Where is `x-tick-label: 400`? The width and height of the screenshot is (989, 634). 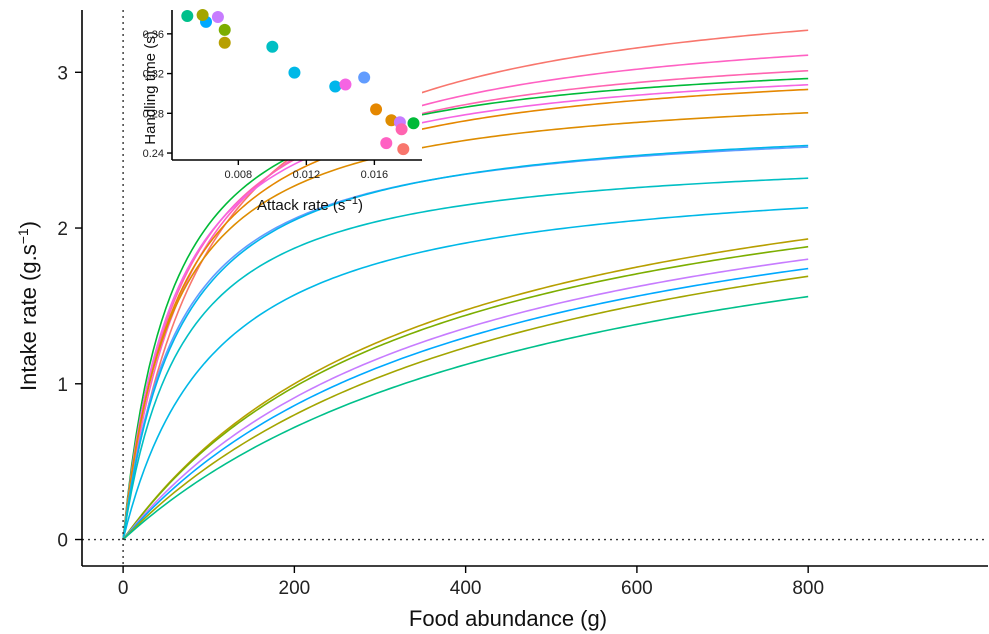 x-tick-label: 400 is located at coordinates (466, 588).